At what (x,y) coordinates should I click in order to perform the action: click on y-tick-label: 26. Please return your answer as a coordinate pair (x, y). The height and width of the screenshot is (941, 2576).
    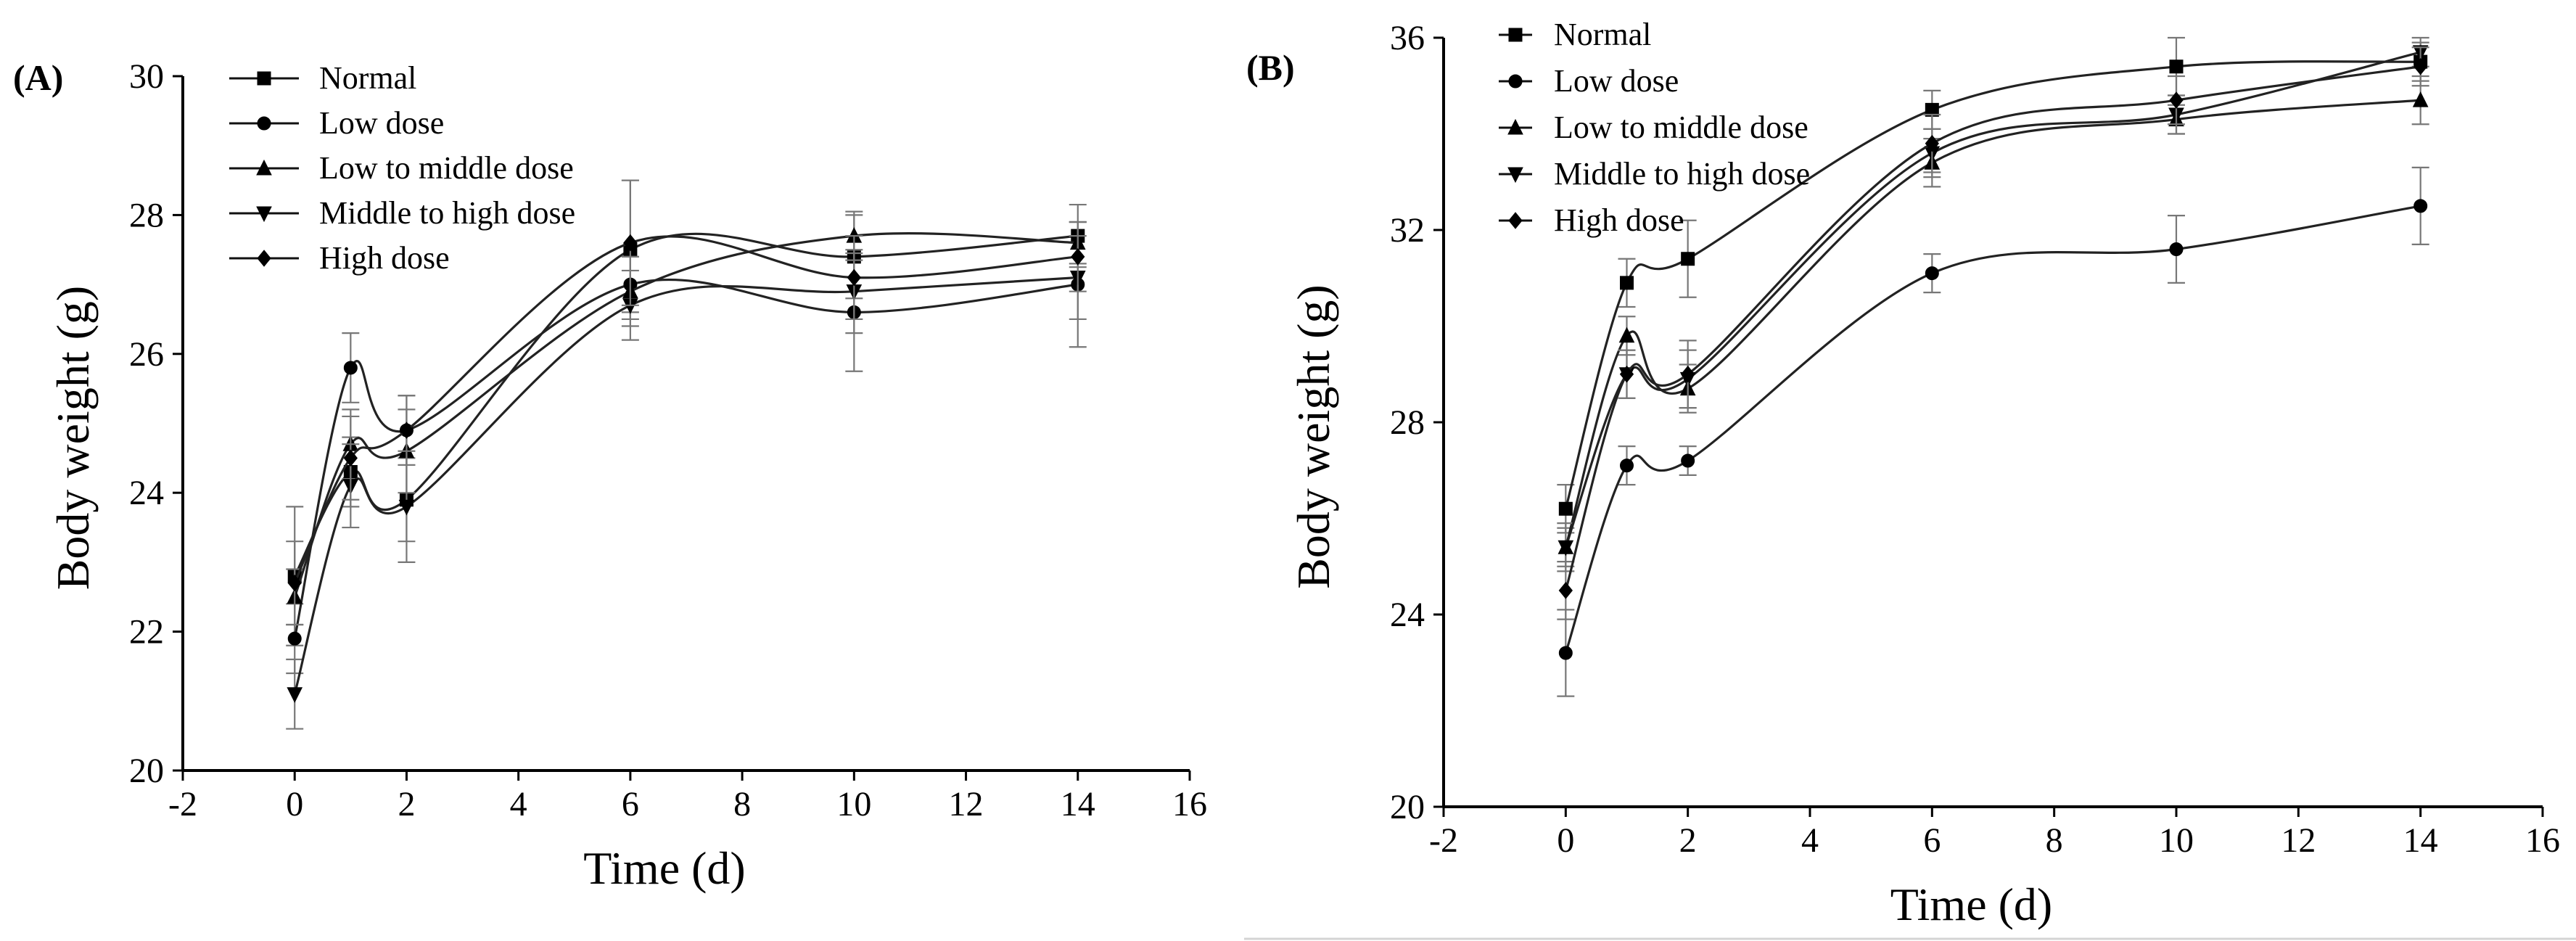
    Looking at the image, I should click on (146, 354).